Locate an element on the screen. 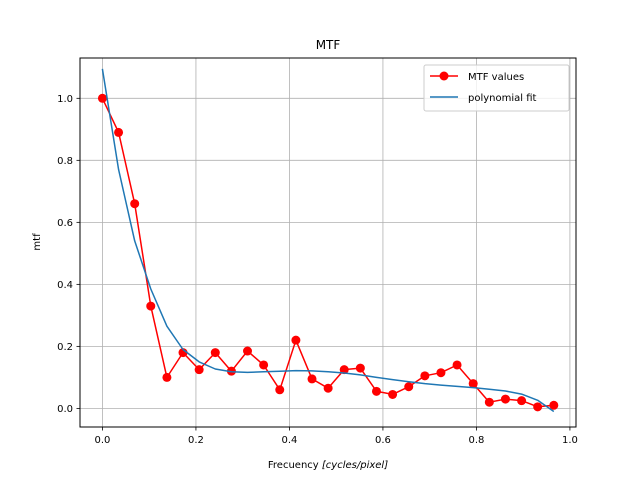  x-tick-label: 0.0 is located at coordinates (102, 440).